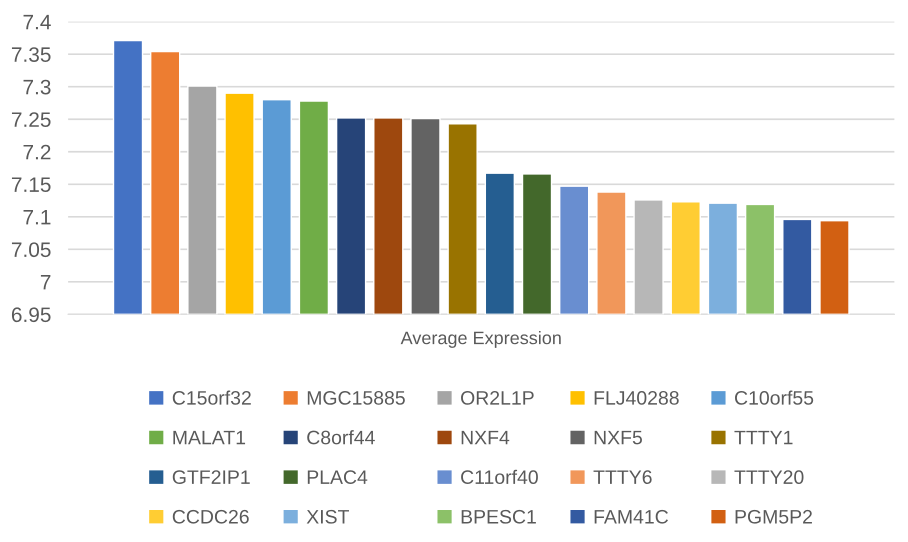  What do you see at coordinates (31, 314) in the screenshot?
I see `y-tick-label: 6.95` at bounding box center [31, 314].